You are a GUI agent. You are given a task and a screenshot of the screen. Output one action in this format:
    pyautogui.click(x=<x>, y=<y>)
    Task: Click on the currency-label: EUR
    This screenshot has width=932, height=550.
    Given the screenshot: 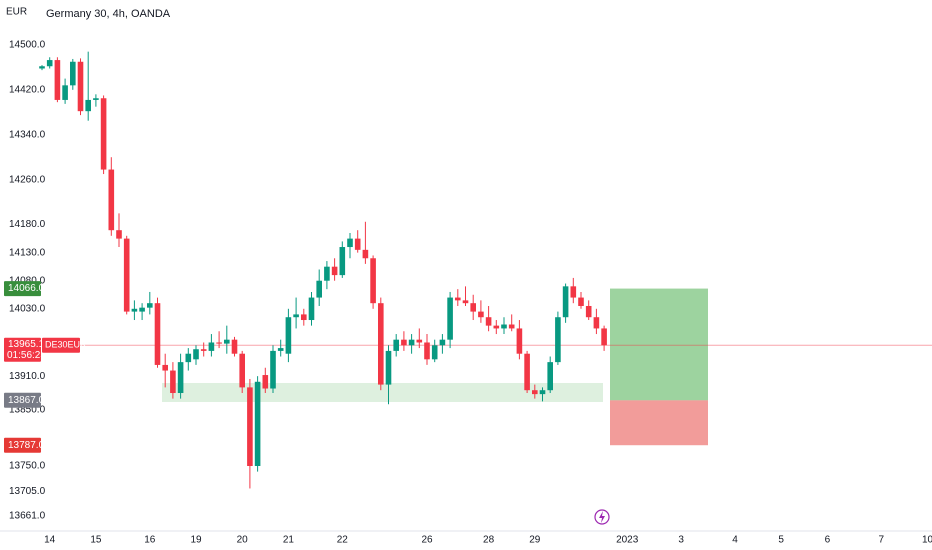 What is the action you would take?
    pyautogui.click(x=16, y=12)
    